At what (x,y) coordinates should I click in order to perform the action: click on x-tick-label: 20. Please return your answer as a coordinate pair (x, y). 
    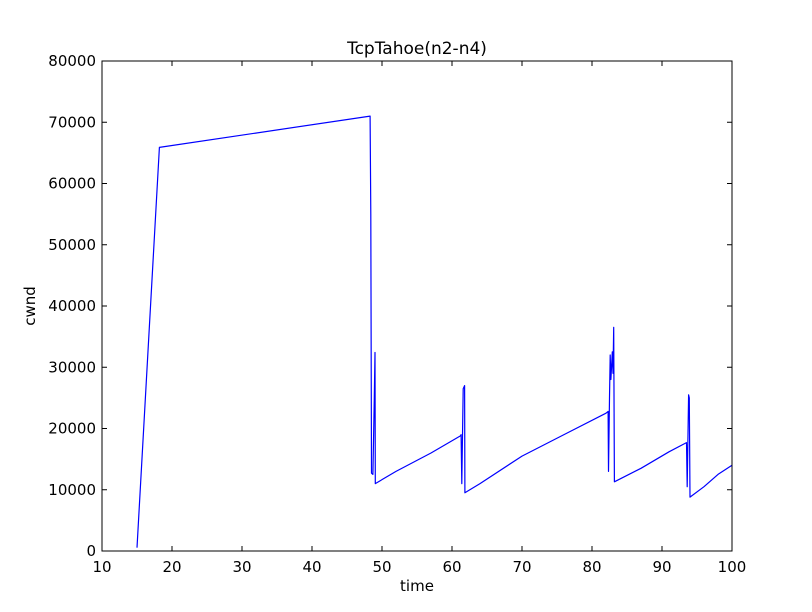
    Looking at the image, I should click on (171, 567).